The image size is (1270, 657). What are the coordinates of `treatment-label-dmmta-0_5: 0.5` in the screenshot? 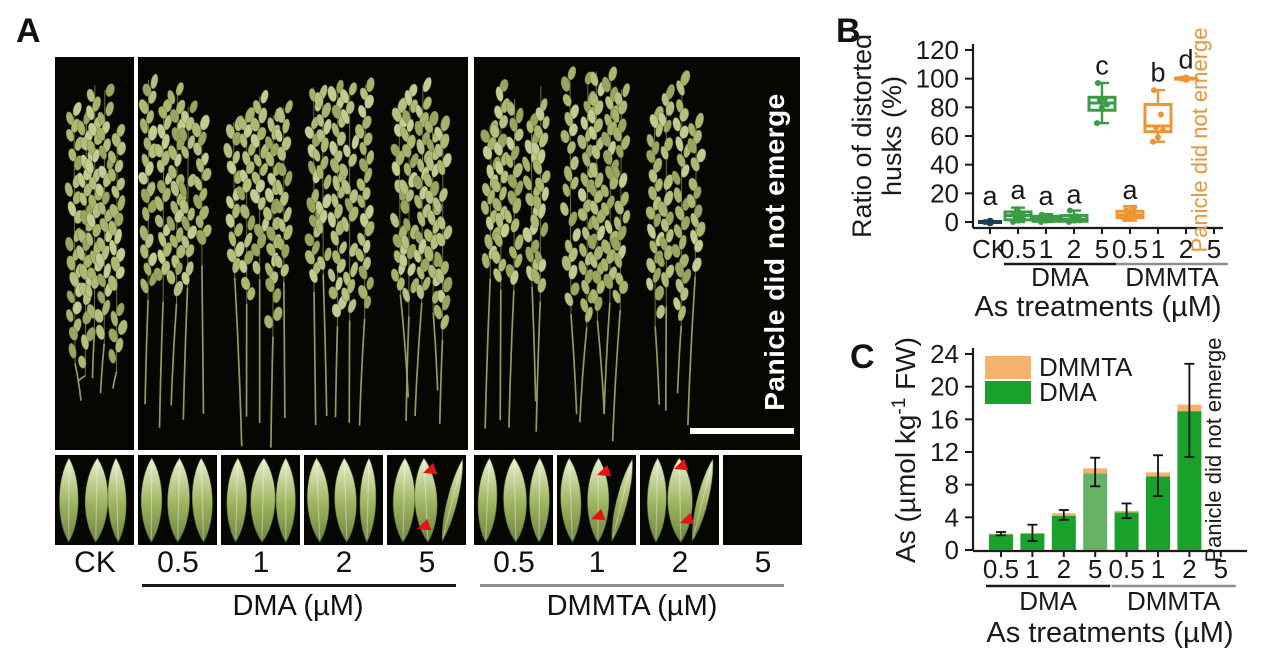 It's located at (514, 562).